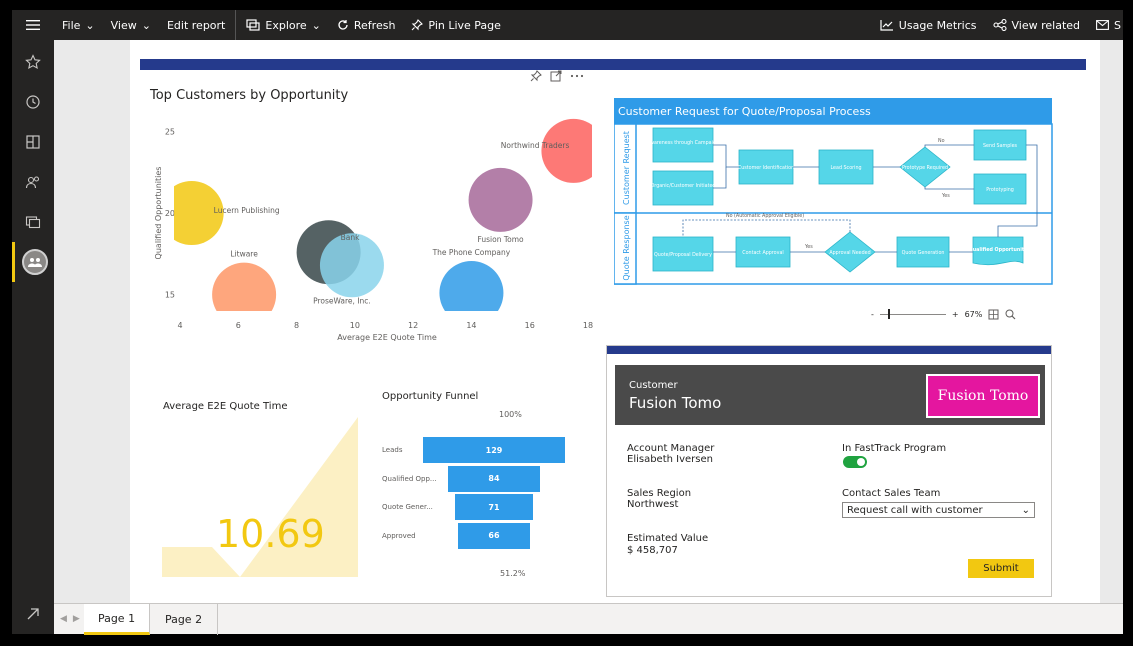 The height and width of the screenshot is (646, 1133). I want to click on node-organic, so click(683, 188).